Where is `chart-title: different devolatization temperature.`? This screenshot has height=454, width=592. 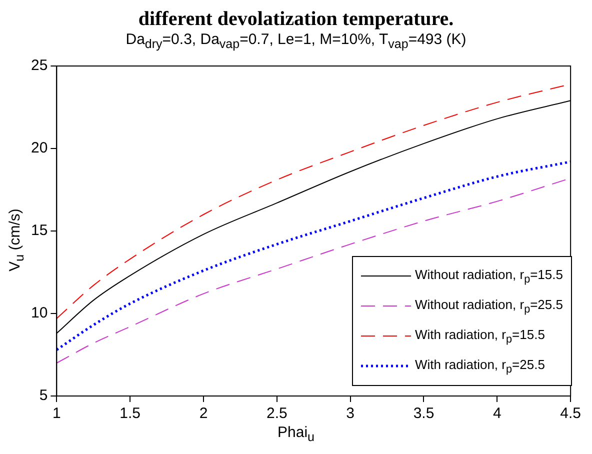
chart-title: different devolatization temperature. is located at coordinates (296, 19).